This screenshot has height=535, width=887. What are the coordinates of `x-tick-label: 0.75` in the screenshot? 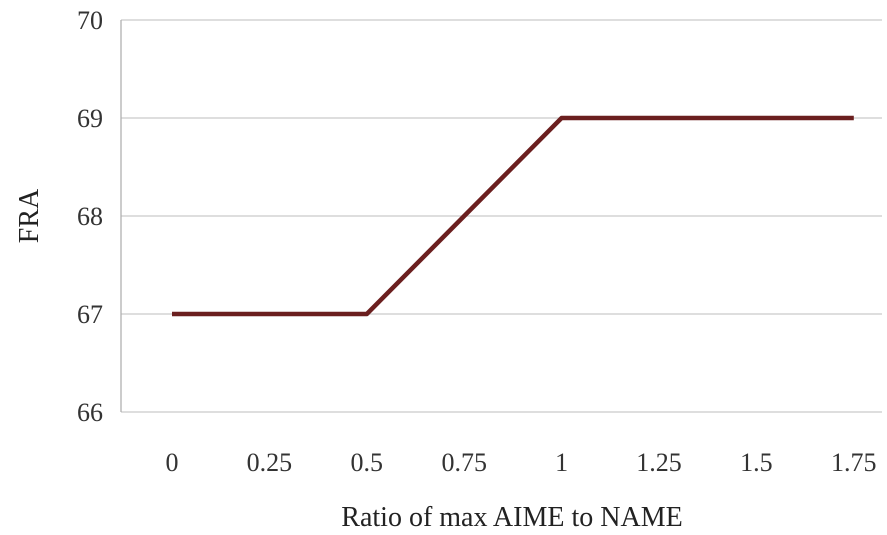 It's located at (464, 462).